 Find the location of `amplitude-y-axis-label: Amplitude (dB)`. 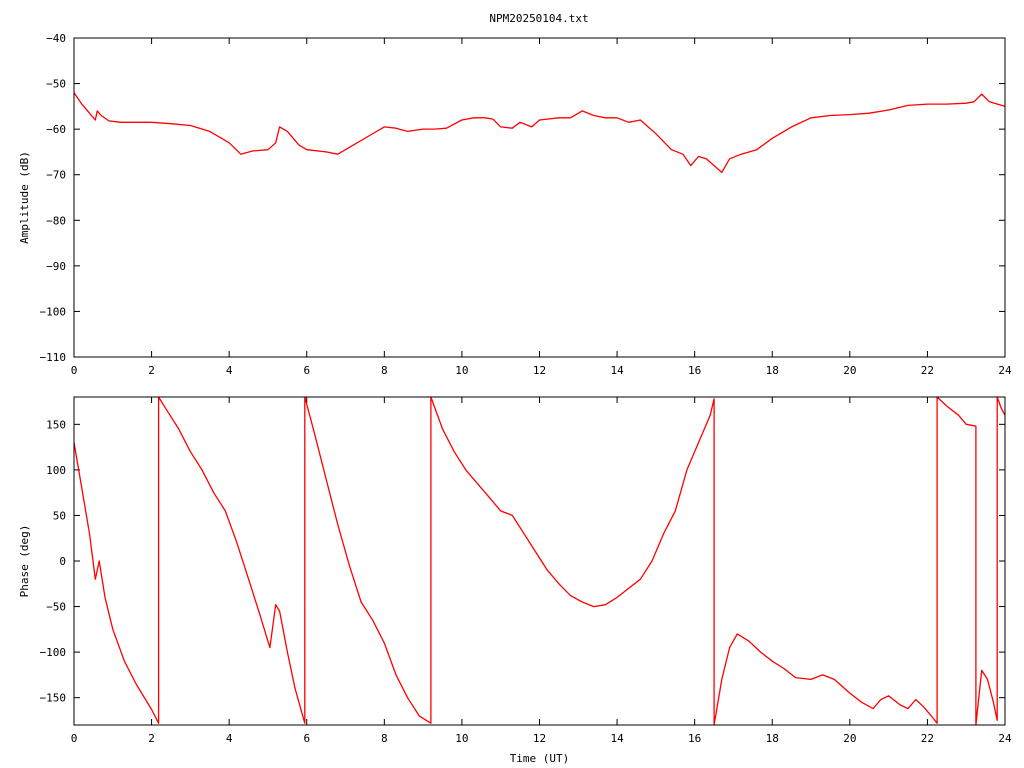

amplitude-y-axis-label: Amplitude (dB) is located at coordinates (24, 197).